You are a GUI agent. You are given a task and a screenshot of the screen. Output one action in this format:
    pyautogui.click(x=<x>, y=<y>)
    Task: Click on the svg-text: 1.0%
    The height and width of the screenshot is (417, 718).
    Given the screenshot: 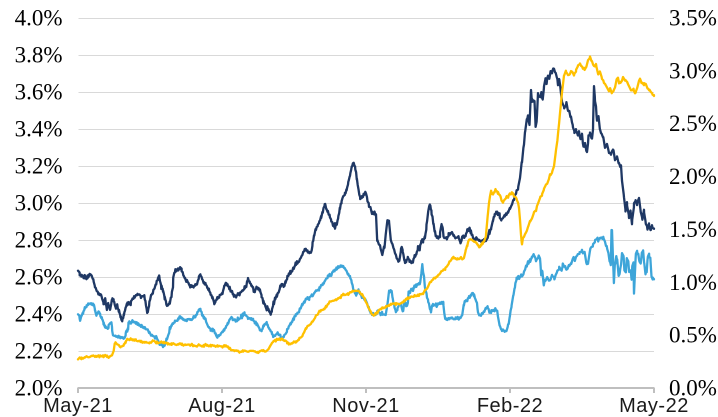 What is the action you would take?
    pyautogui.click(x=693, y=282)
    